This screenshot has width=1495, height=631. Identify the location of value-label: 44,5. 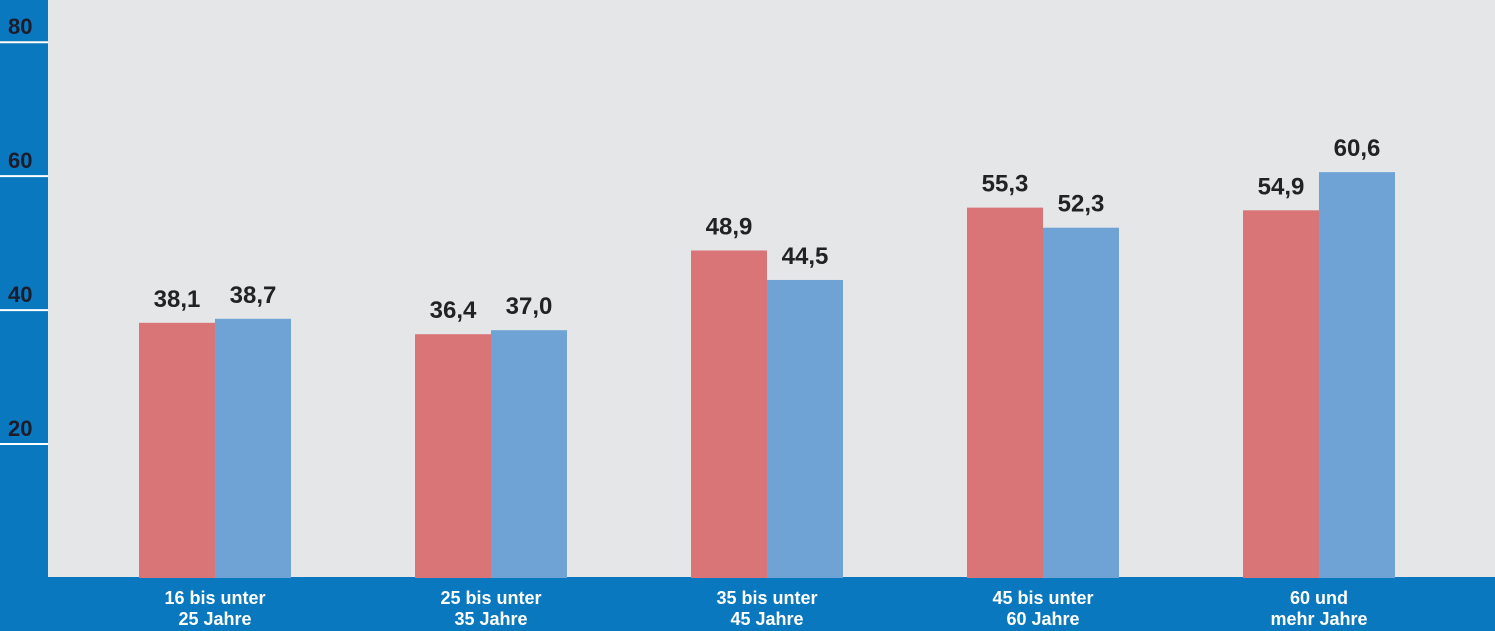
(805, 256).